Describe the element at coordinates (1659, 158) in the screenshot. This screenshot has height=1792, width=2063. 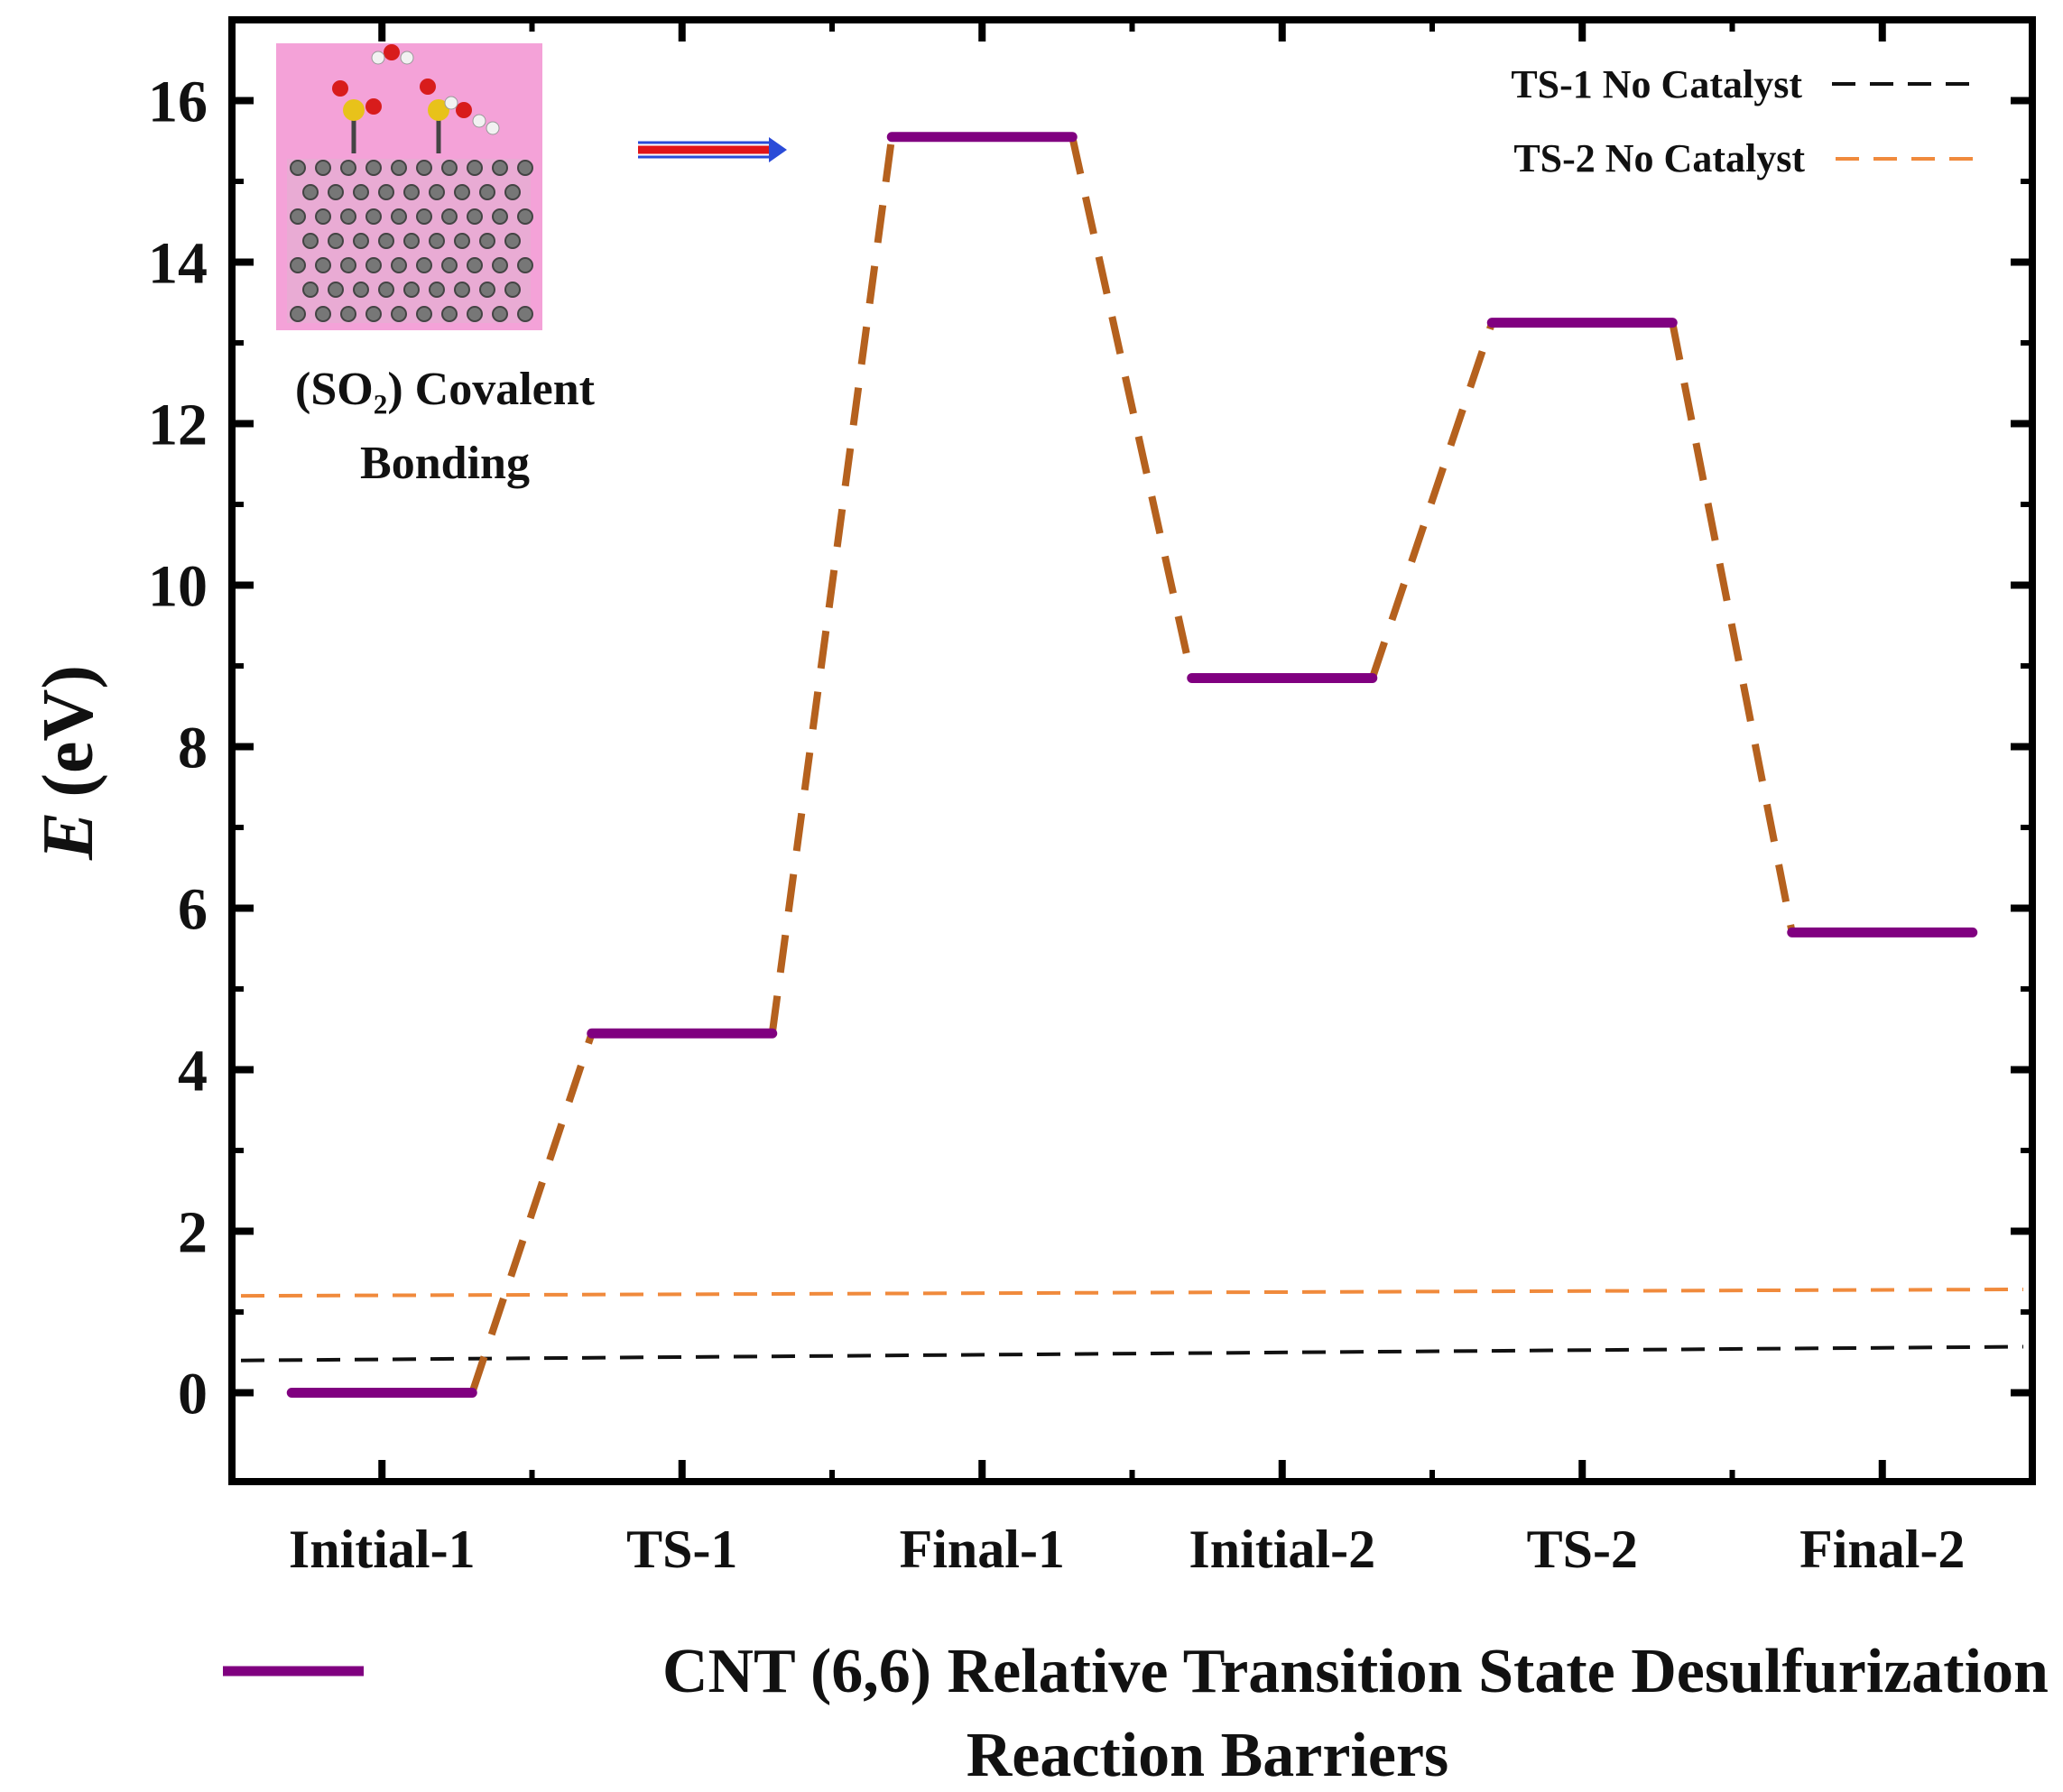
I see `legend-label-ts2: TS-2 No Catalyst` at that location.